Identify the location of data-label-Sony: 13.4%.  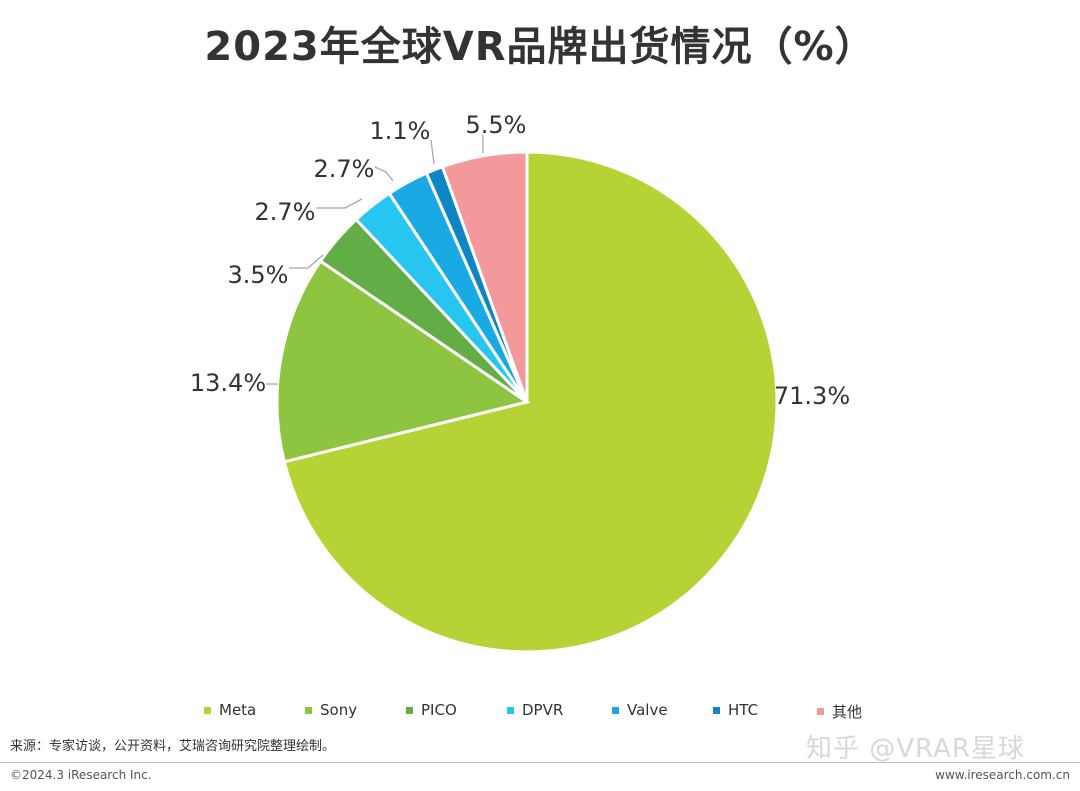
(228, 383).